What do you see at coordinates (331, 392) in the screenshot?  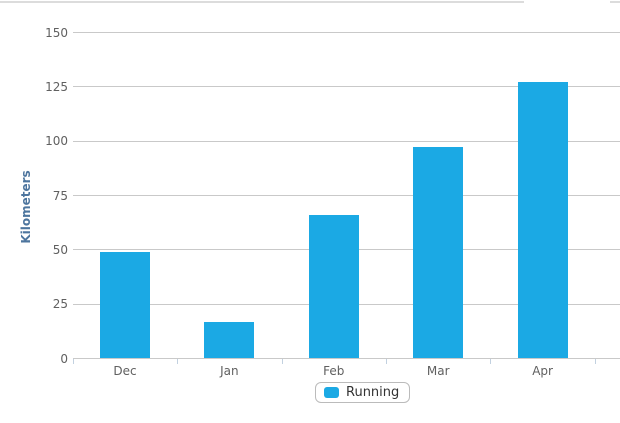 I see `legend-marker-icon` at bounding box center [331, 392].